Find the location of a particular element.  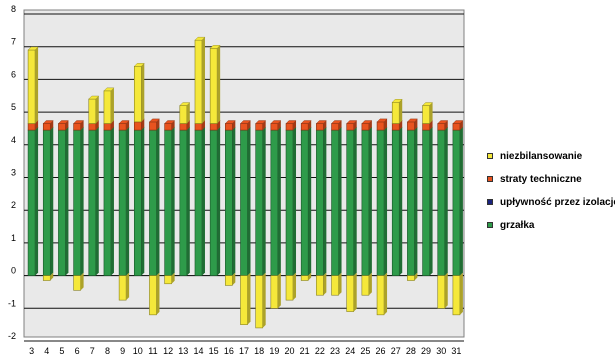

y-tick-label: -1 is located at coordinates (12, 303).